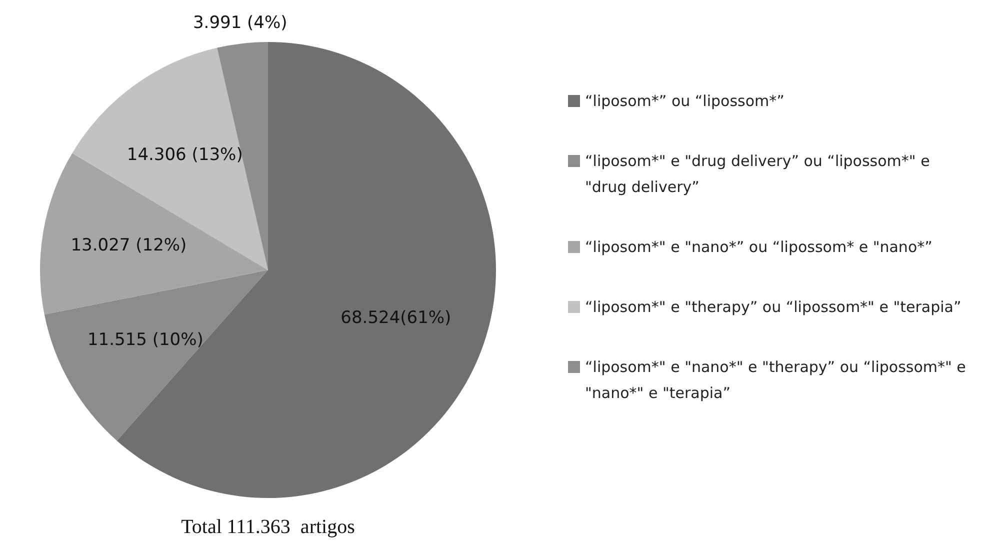 This screenshot has width=982, height=558. What do you see at coordinates (758, 174) in the screenshot?
I see `legend-label: “liposom*" e "drug delivery” ou “lipossom*" e "drug delivery”` at bounding box center [758, 174].